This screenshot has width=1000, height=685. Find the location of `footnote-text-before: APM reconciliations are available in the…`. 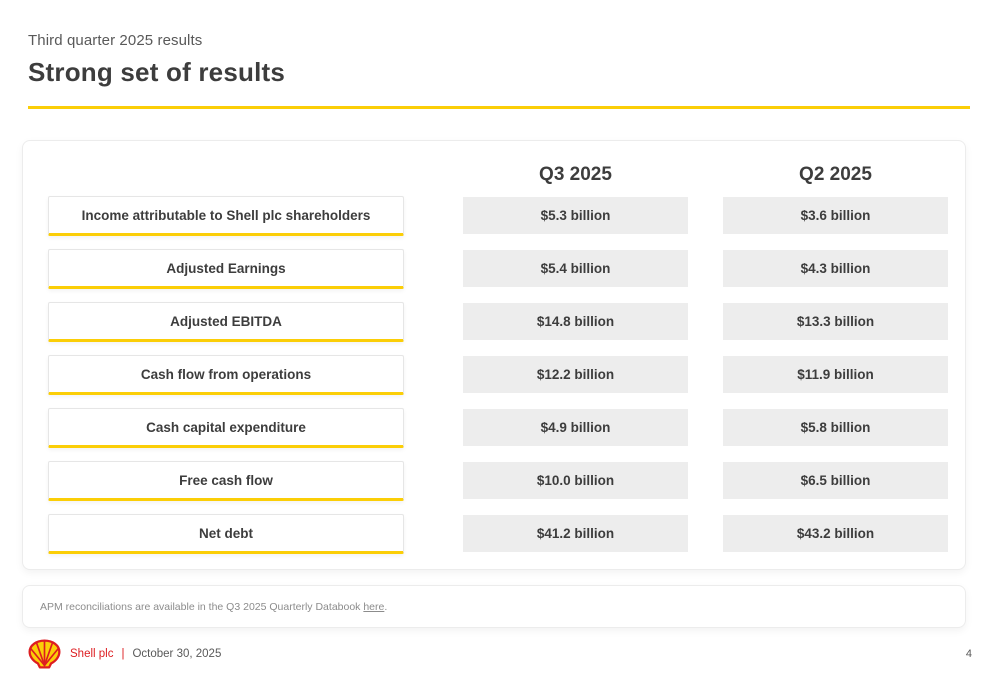

footnote-text-before: APM reconciliations are available in the… is located at coordinates (202, 606).